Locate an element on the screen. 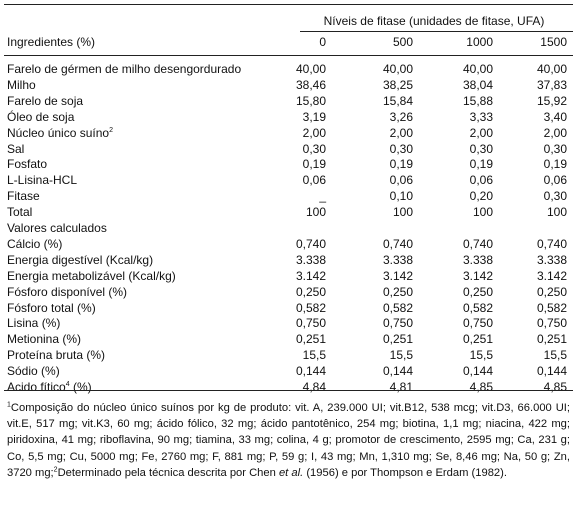  row-label-text: Farelo de gérmen de milho desengordurado is located at coordinates (124, 69).